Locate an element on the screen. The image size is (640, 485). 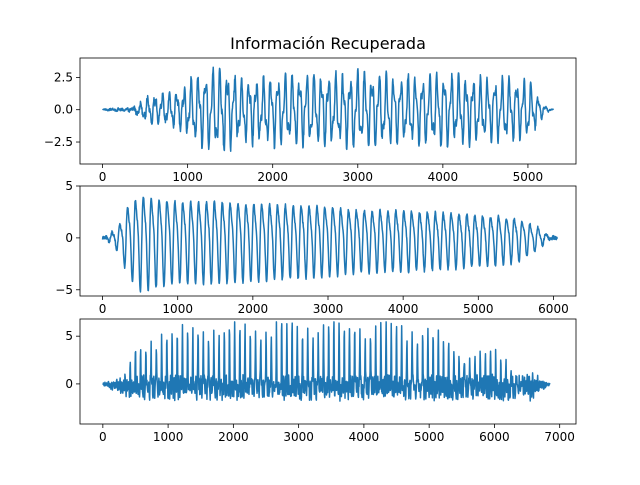
y-tick-label: 0.0 is located at coordinates (63, 110).